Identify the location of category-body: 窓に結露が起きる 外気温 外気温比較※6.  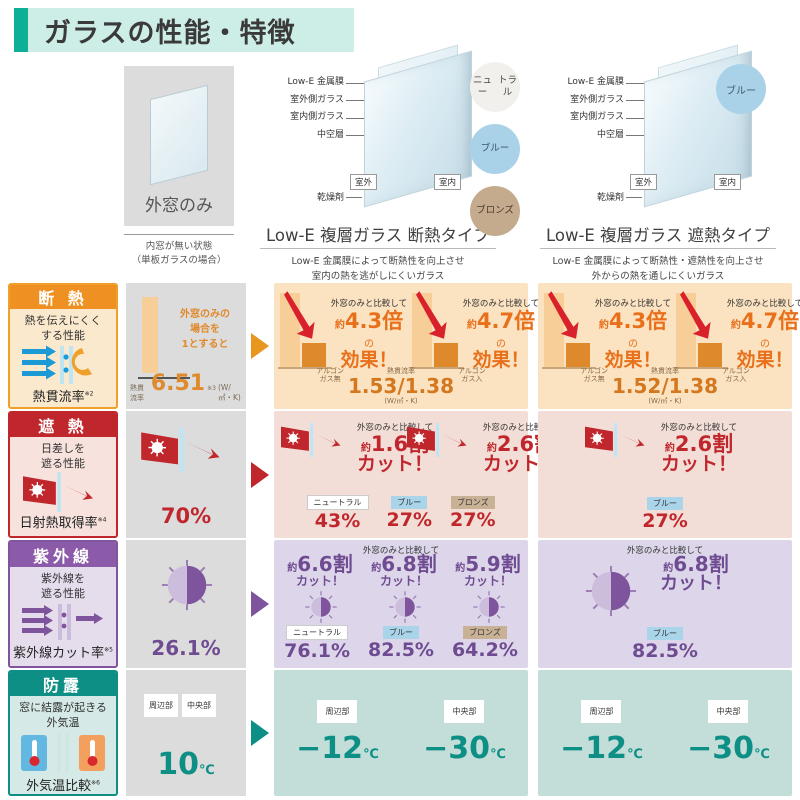
(63, 745).